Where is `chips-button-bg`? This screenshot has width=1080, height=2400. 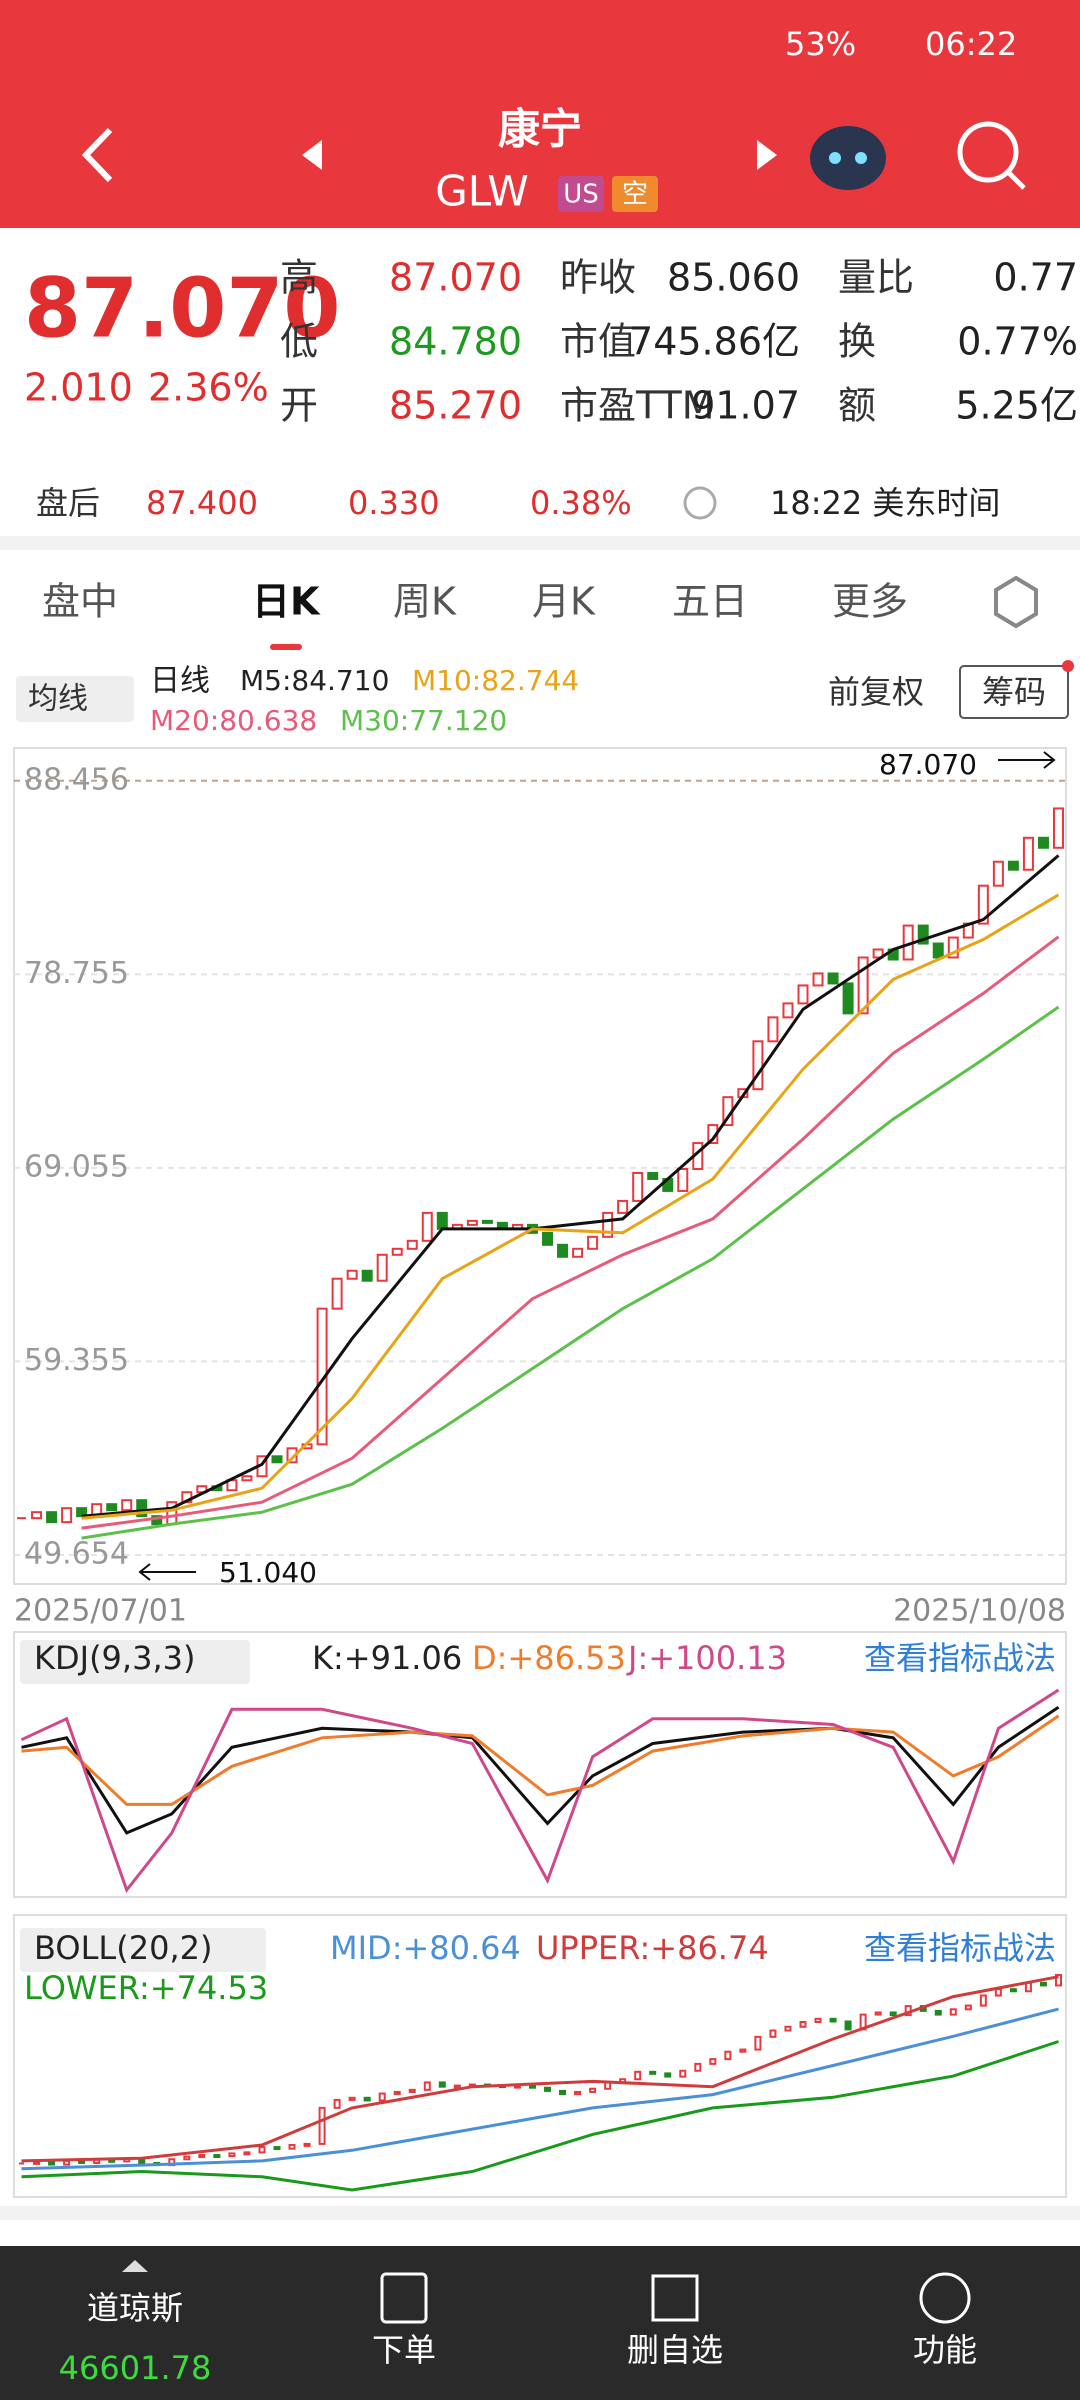 chips-button-bg is located at coordinates (1014, 692).